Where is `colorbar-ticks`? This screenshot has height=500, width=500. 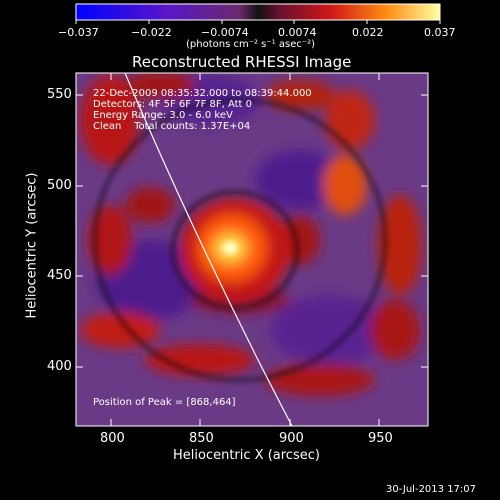 colorbar-ticks is located at coordinates (258, 22).